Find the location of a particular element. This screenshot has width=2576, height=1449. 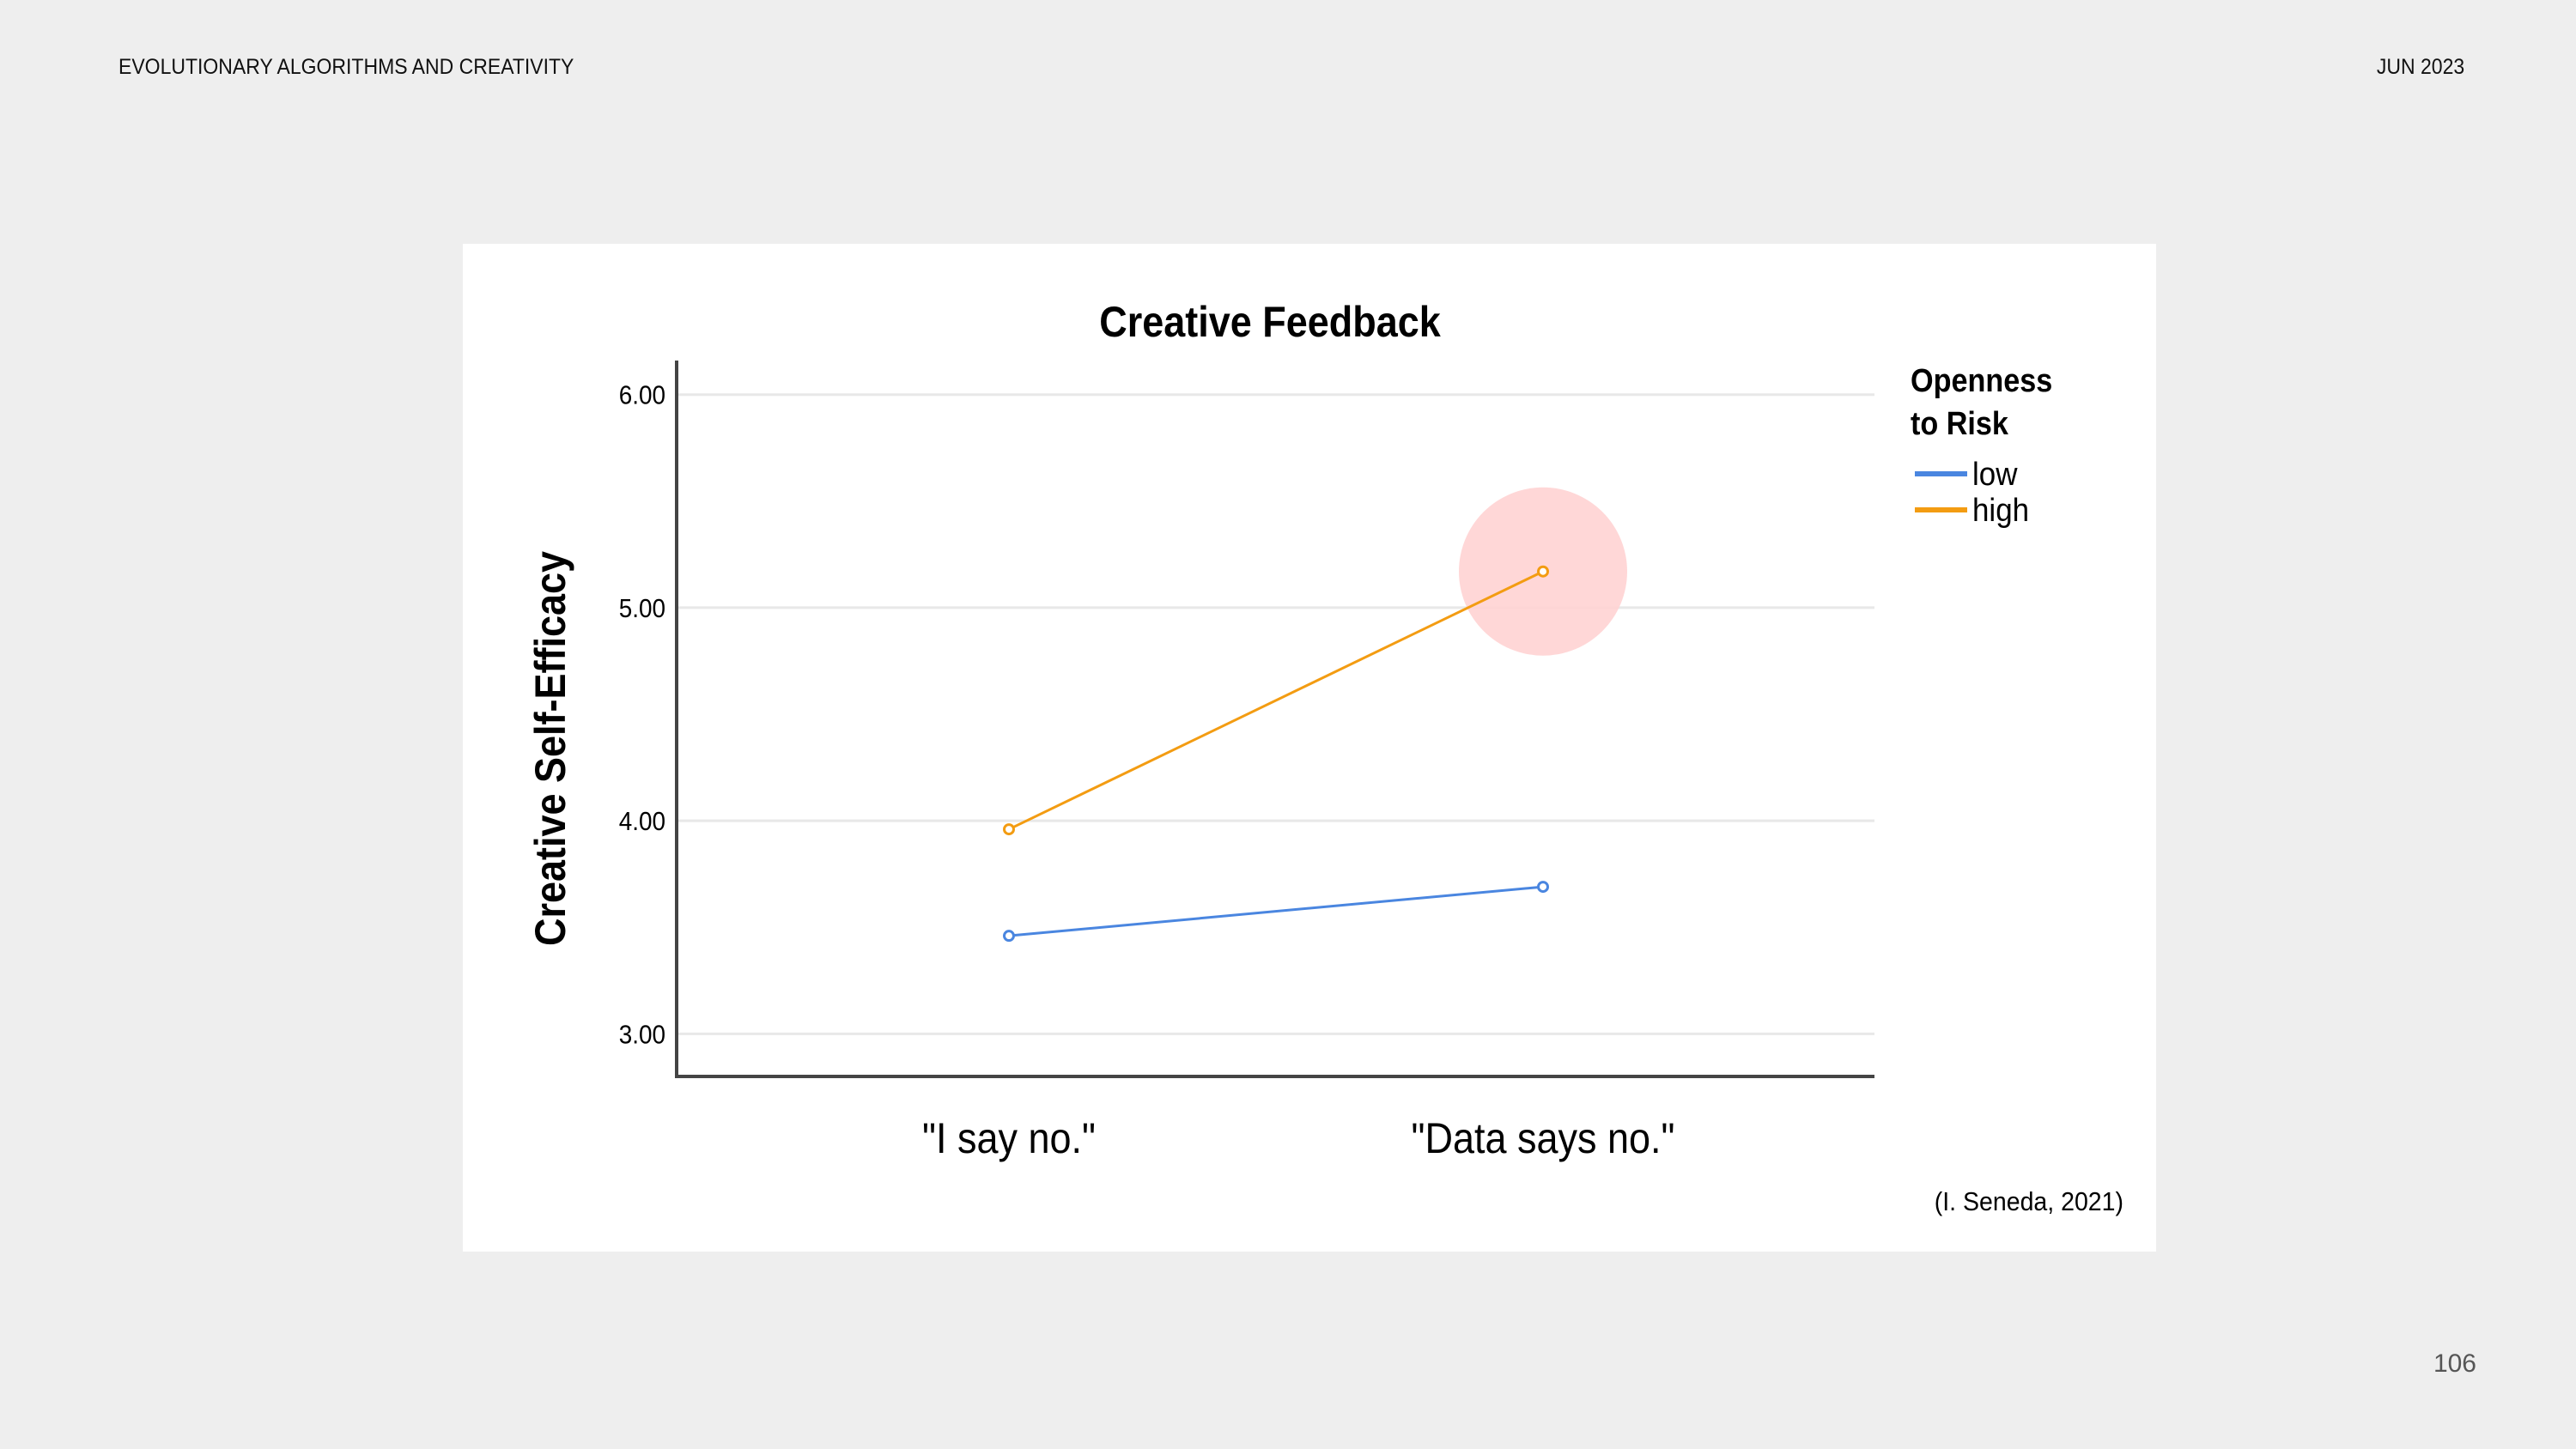

presentation-date: JUN 2023 is located at coordinates (2420, 67).